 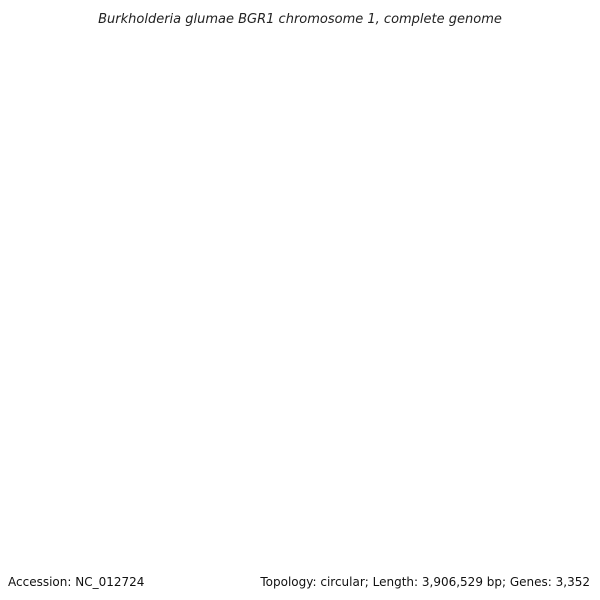 What do you see at coordinates (5, 170) in the screenshot?
I see `tick-marks` at bounding box center [5, 170].